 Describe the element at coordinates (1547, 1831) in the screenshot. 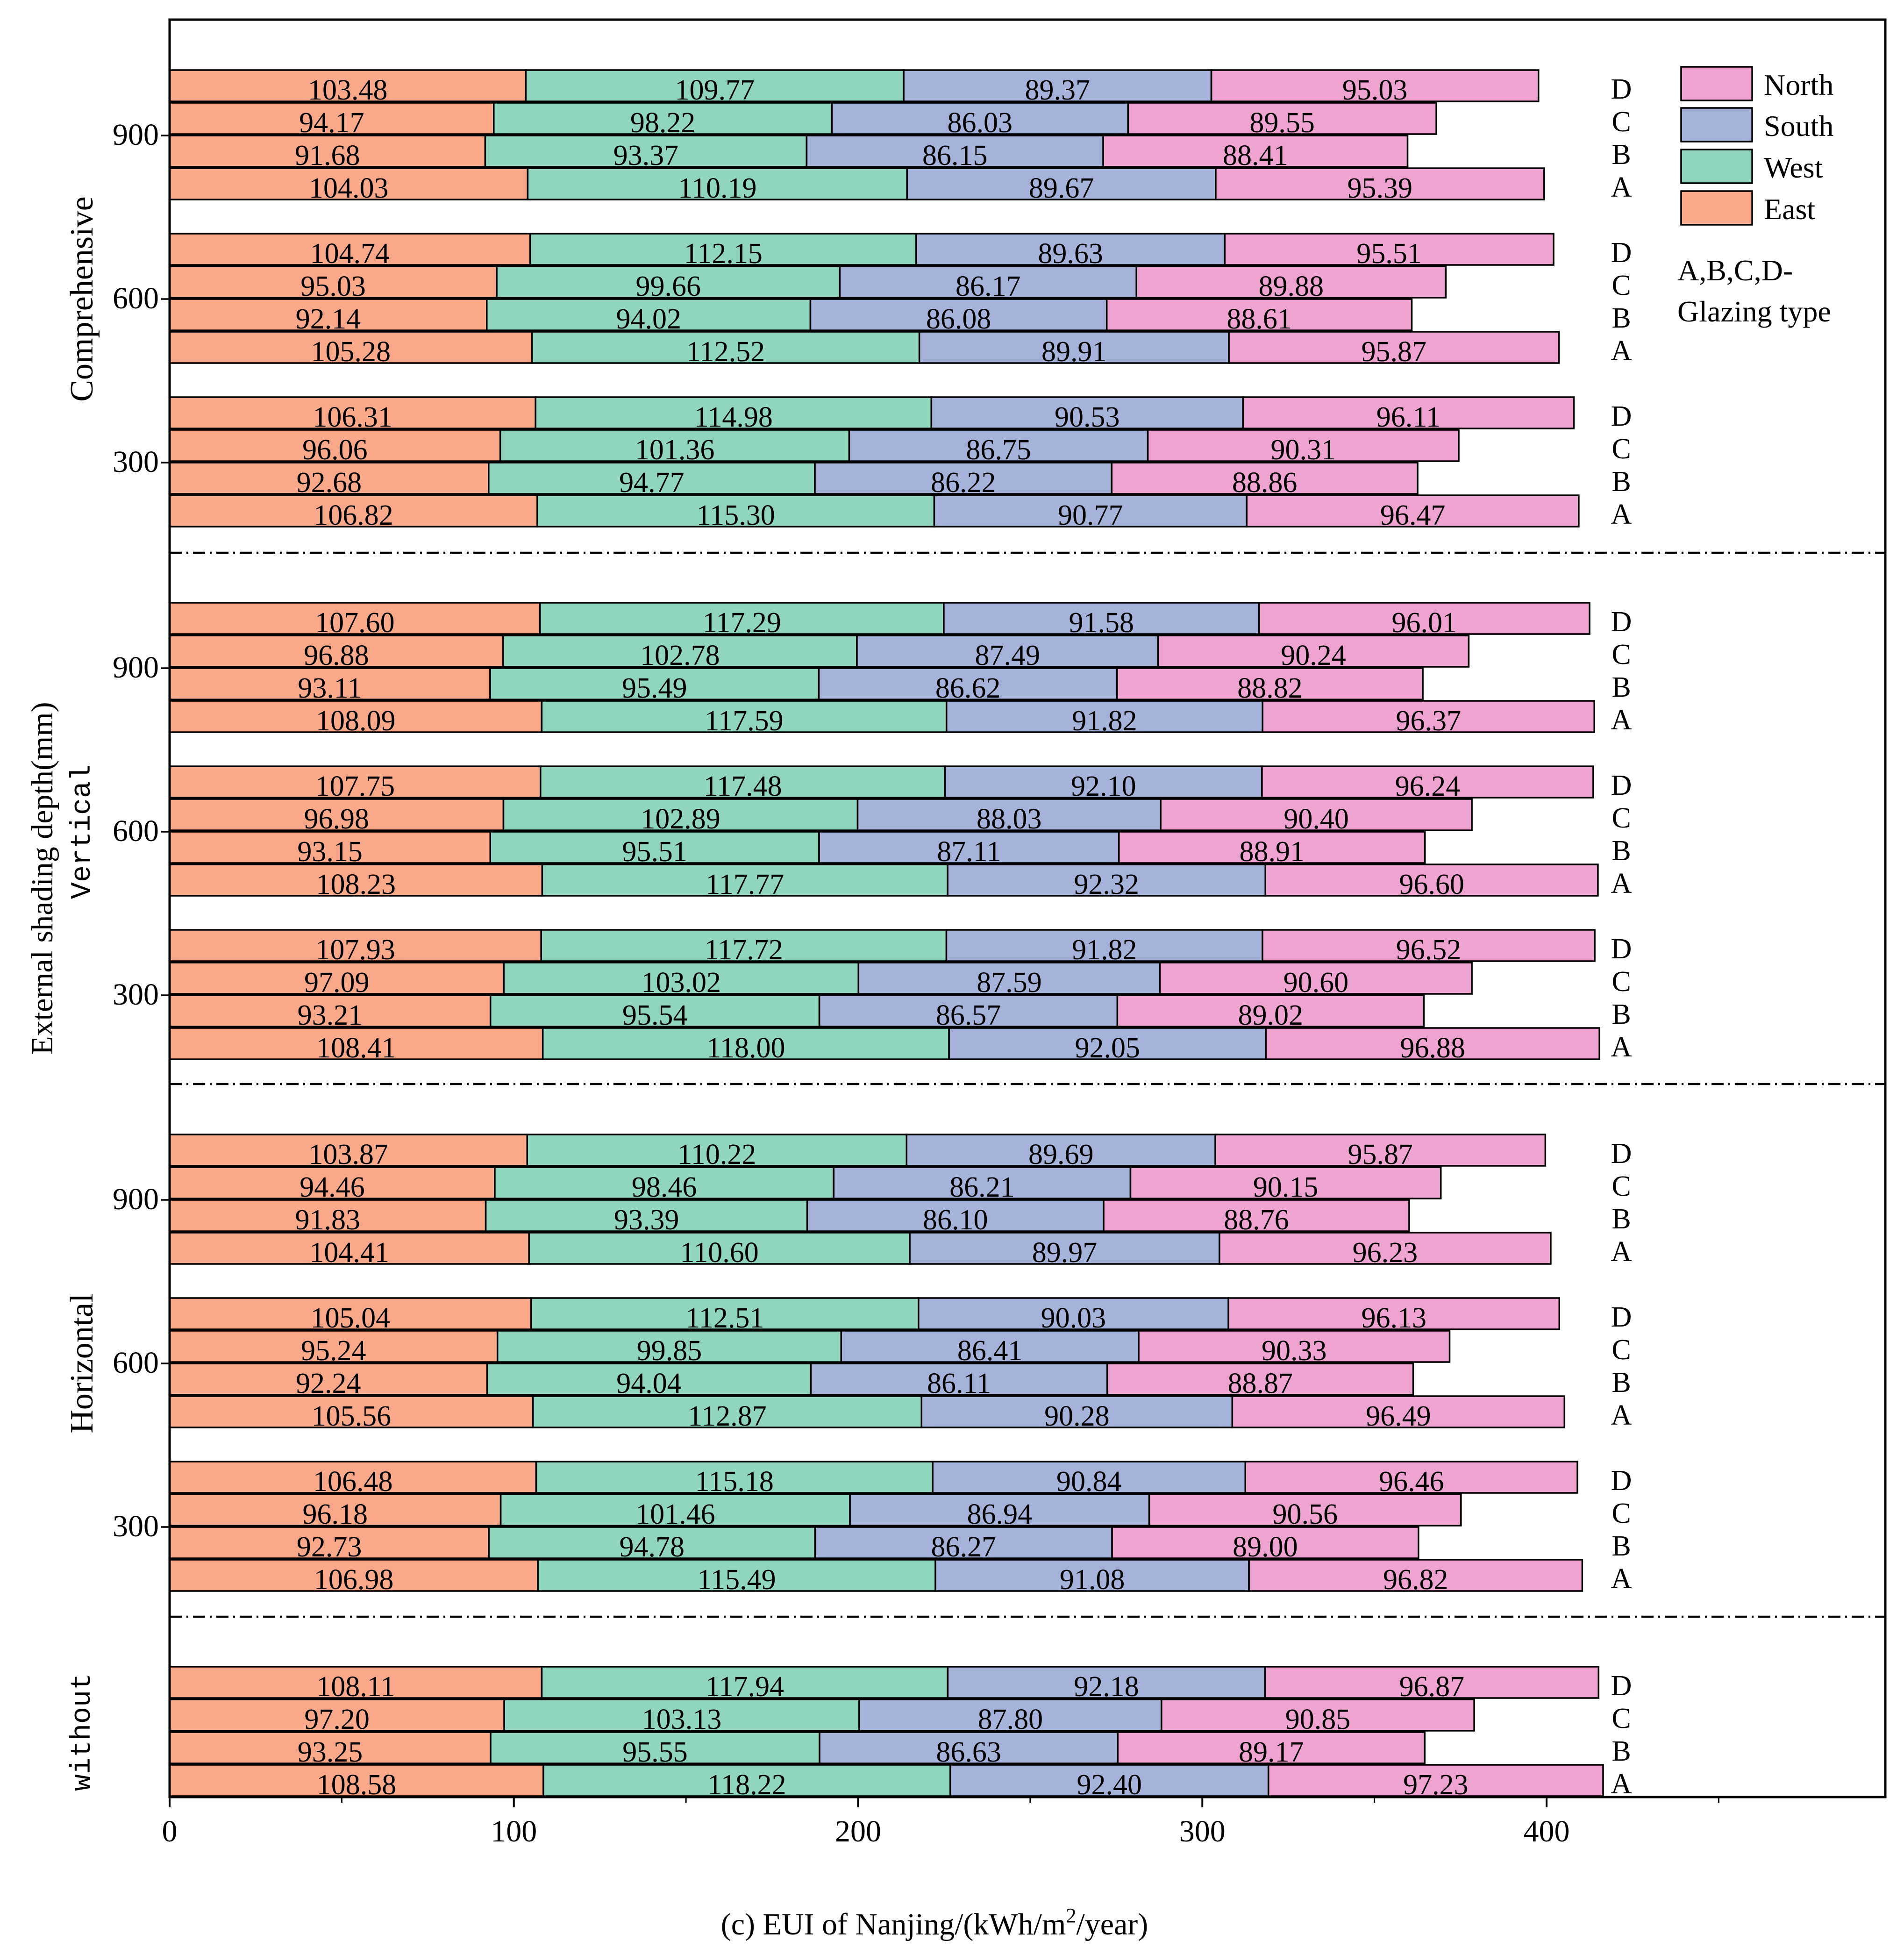

I see `x-tick-label: 400` at that location.